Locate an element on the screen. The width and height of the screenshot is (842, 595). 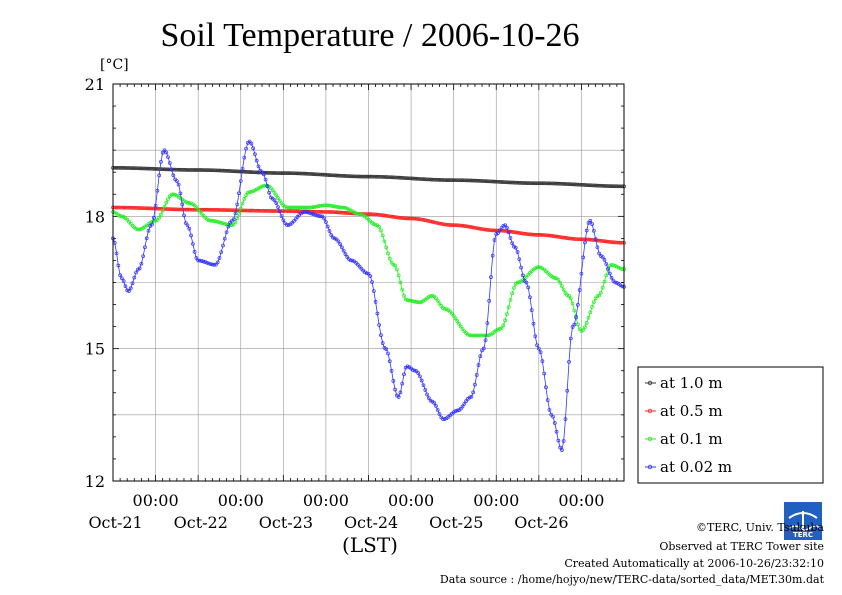
x-tick-time-label: 00:00 is located at coordinates (241, 500).